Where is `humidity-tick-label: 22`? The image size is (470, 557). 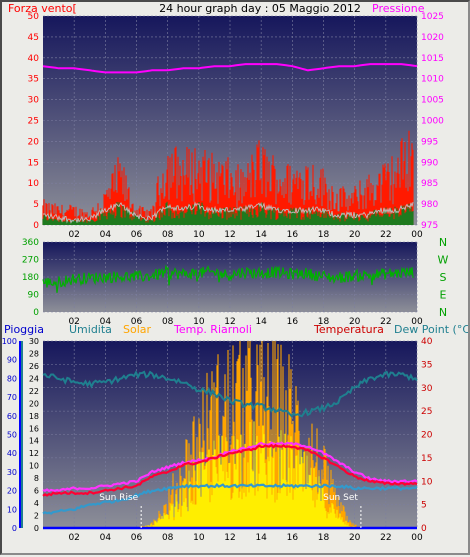
humidity-tick-label: 22 is located at coordinates (34, 391).